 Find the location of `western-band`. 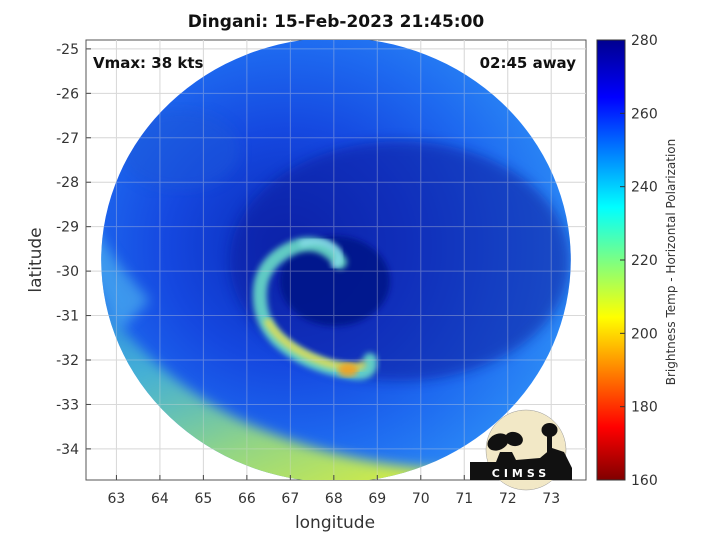

western-band is located at coordinates (125, 265).